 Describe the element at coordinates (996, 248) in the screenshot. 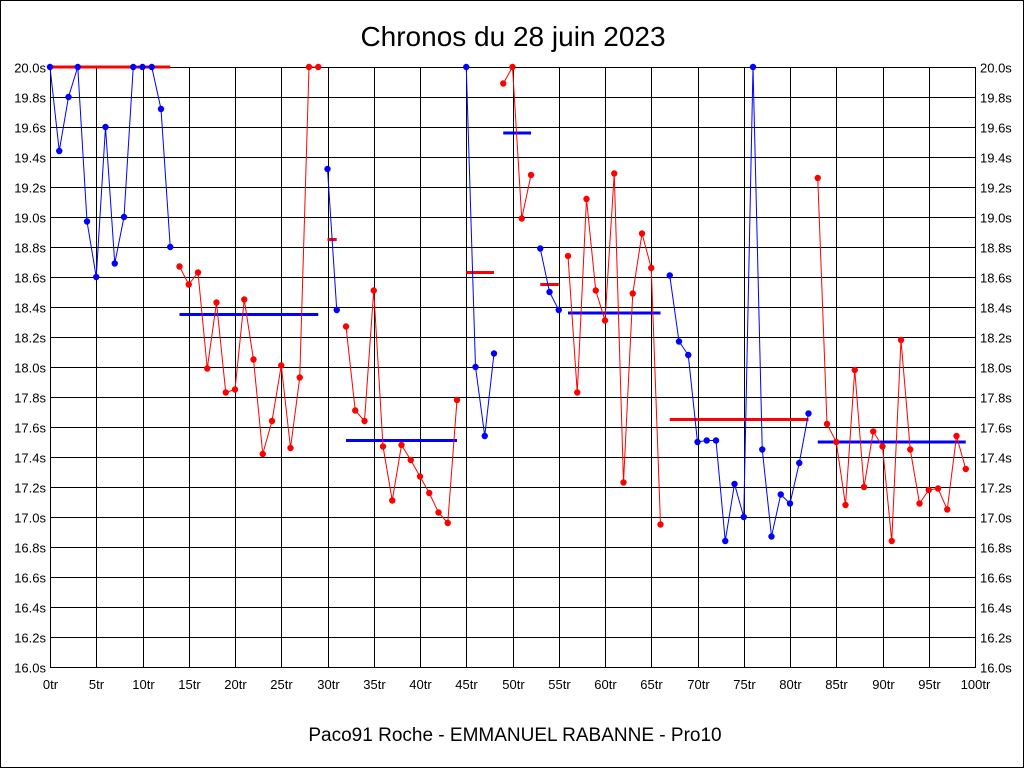

I see `y-tick-label-right: 18.8s` at that location.